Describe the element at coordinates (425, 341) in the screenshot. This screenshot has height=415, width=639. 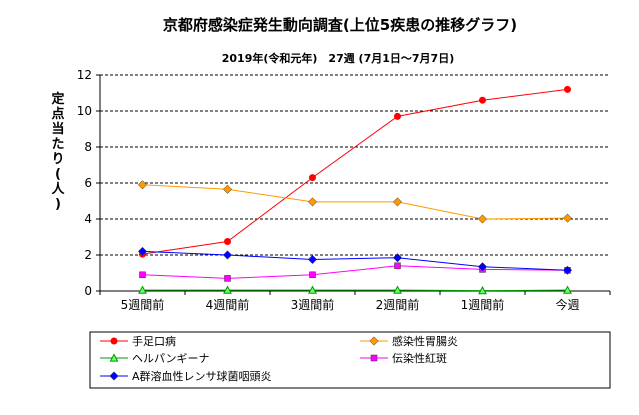
I see `legend-label: 感染性胃腸炎` at that location.